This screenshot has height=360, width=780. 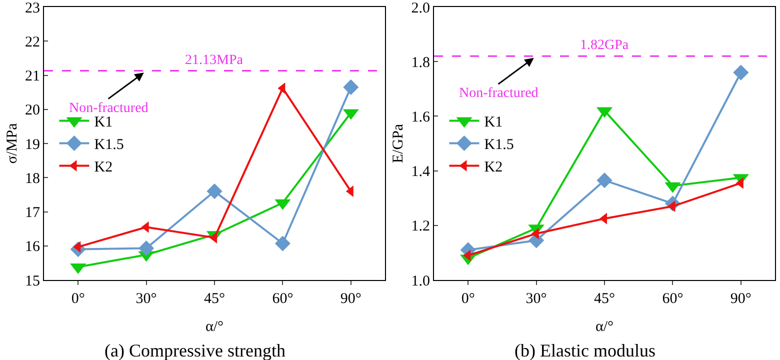 I want to click on y-tick-label: 23, so click(x=32, y=8).